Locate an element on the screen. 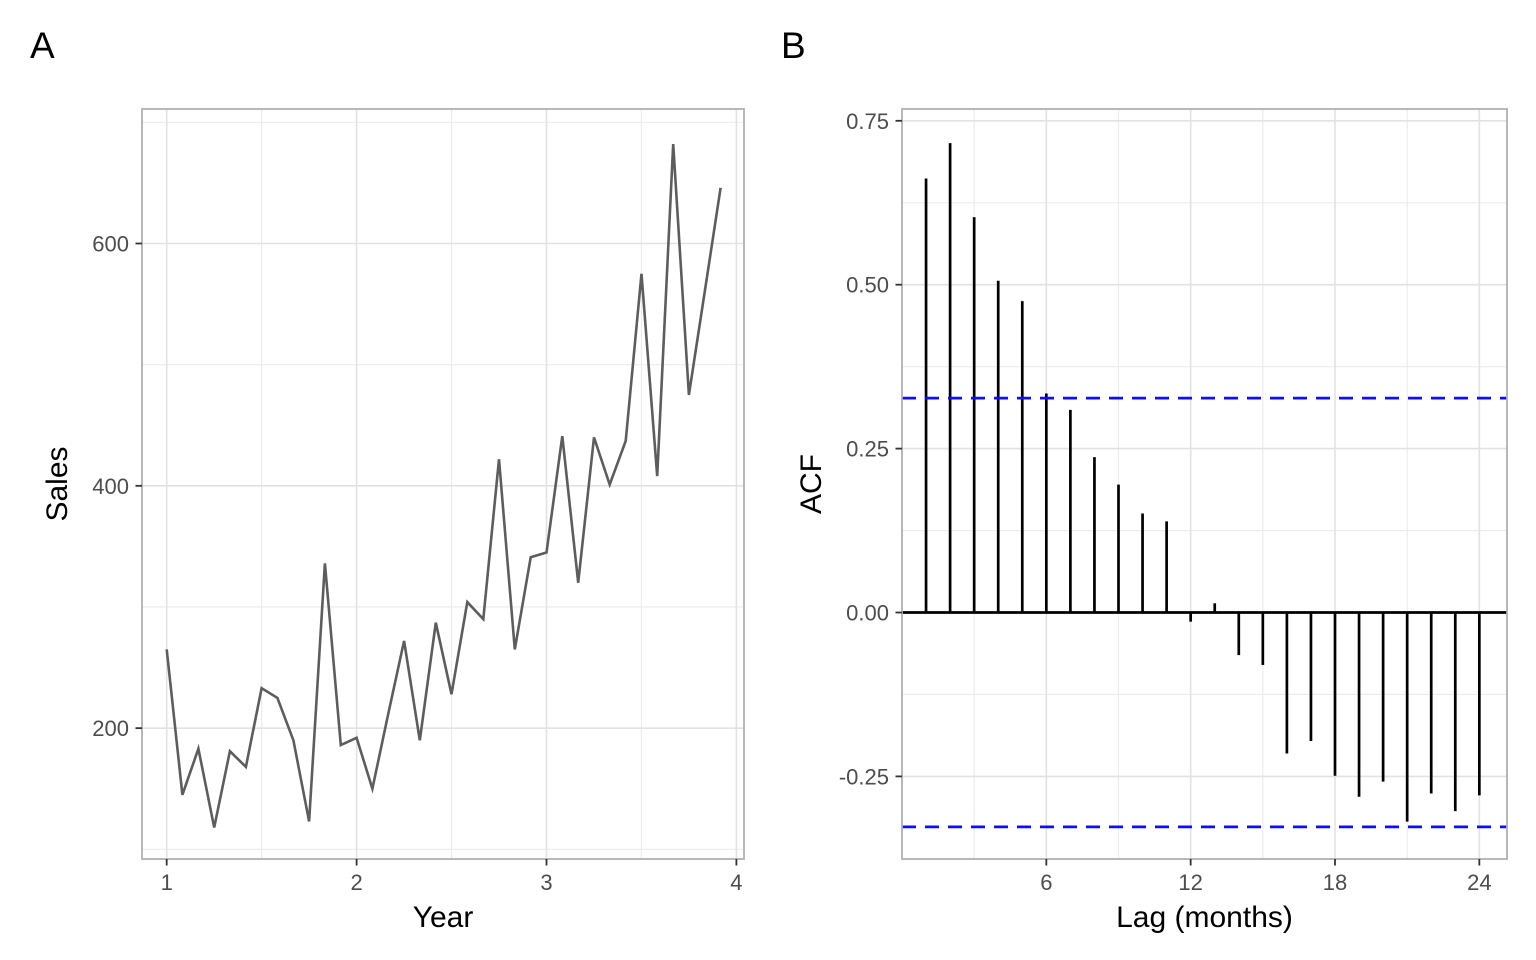 The image size is (1536, 960). panel-b-x-tick-label: 24 is located at coordinates (1479, 882).